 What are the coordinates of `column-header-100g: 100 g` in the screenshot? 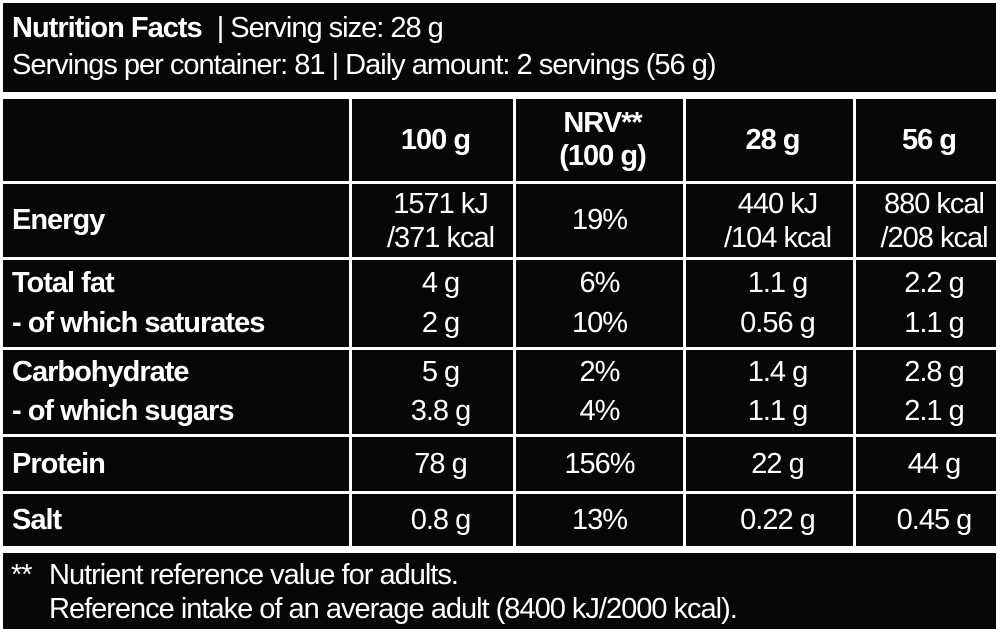 It's located at (432, 140).